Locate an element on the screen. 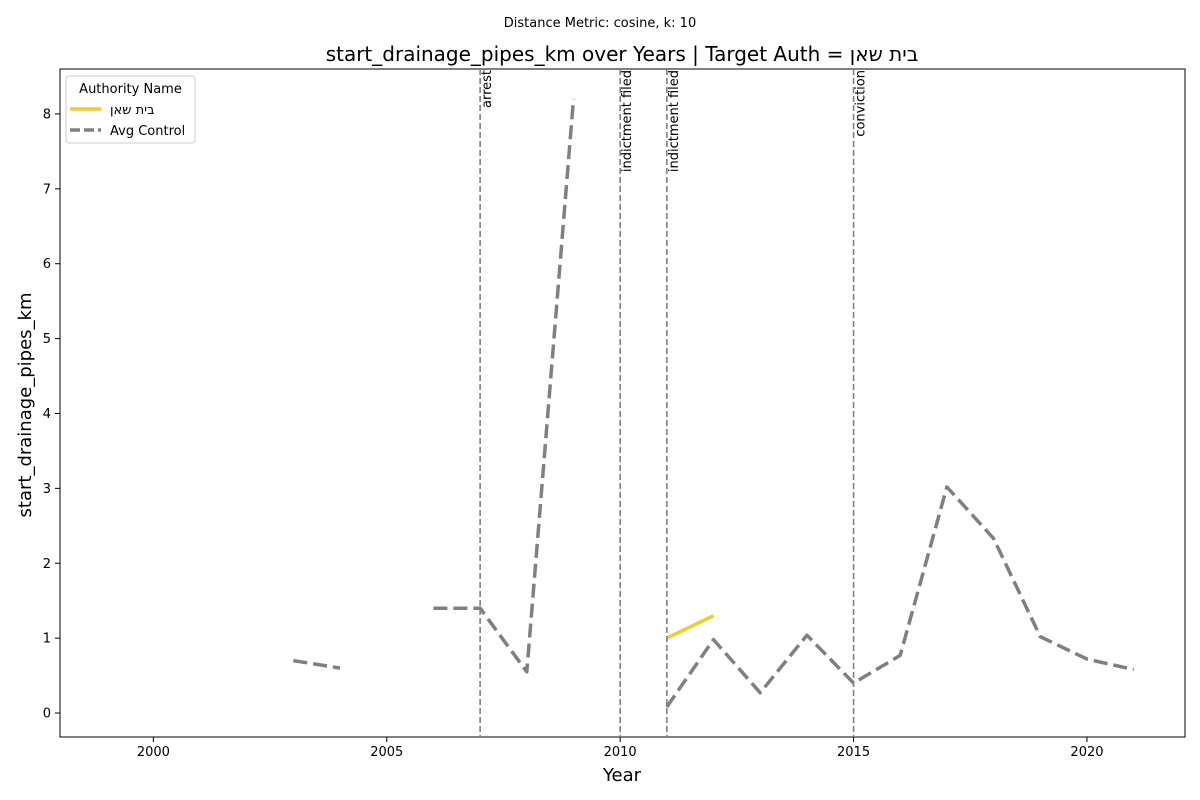 Image resolution: width=1200 pixels, height=800 pixels. legend: Authority Name בית שאן Avg Control is located at coordinates (130, 109).